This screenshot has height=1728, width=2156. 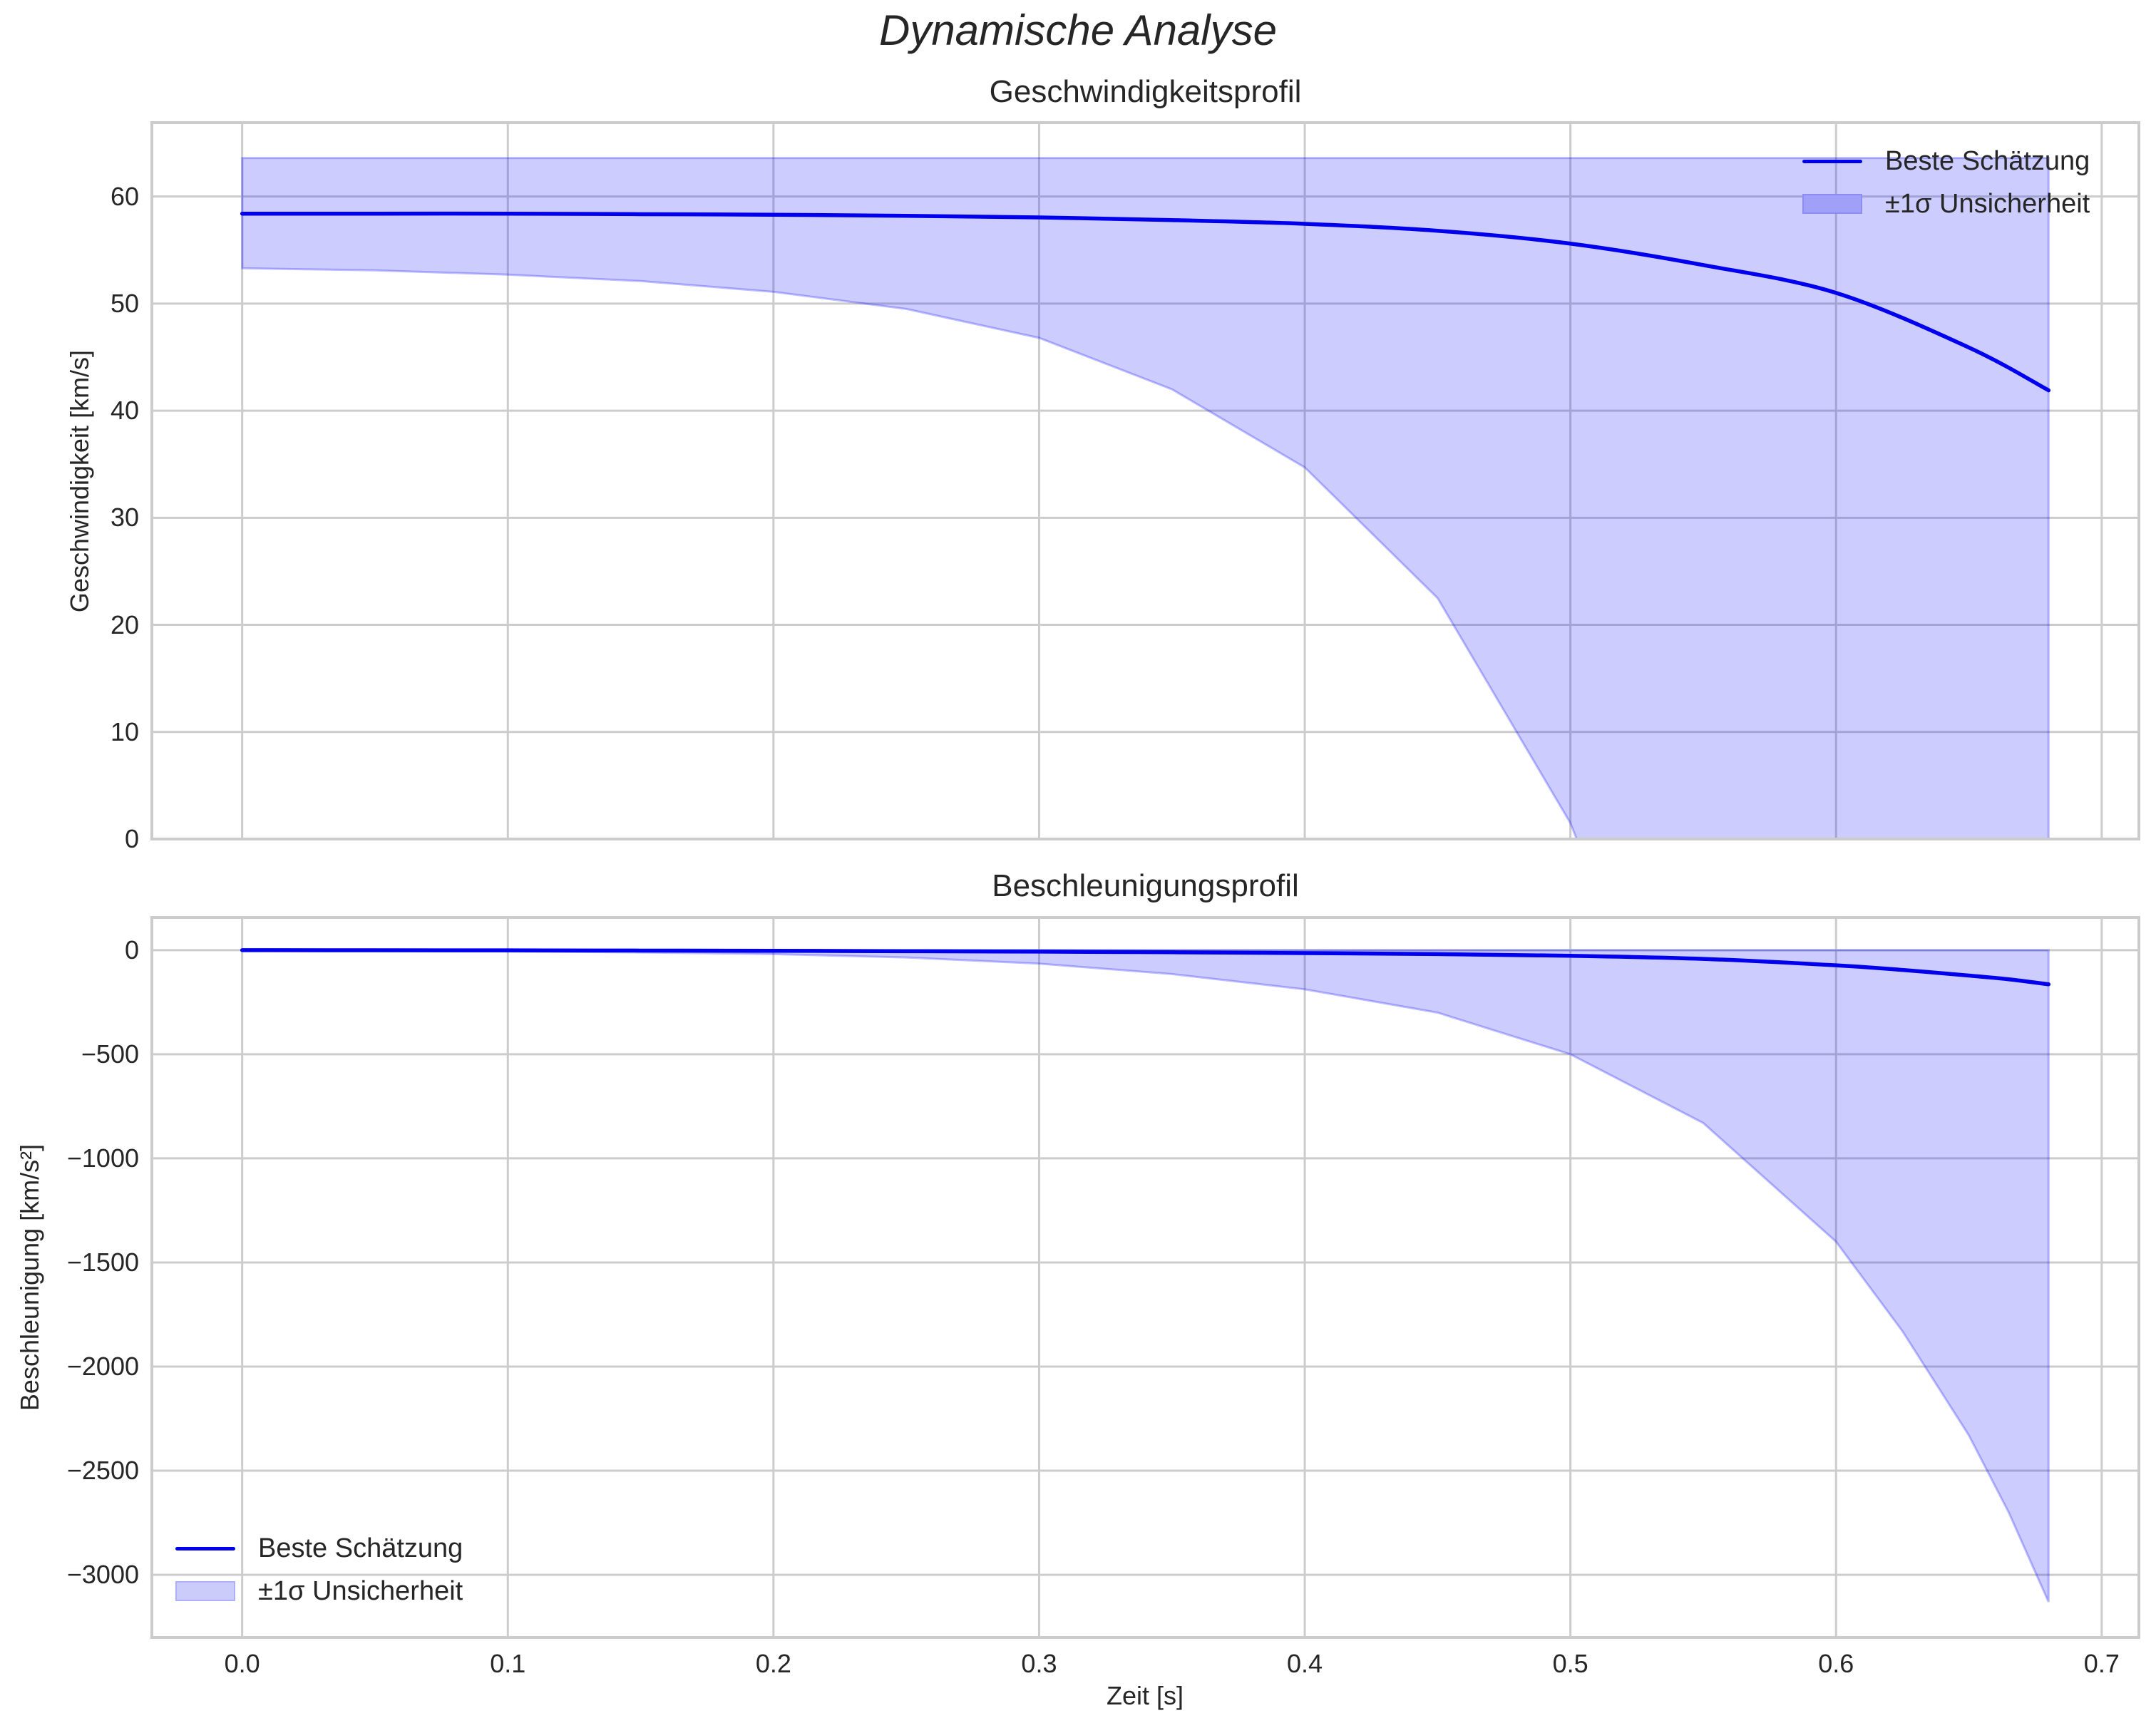 What do you see at coordinates (124, 303) in the screenshot?
I see `y-tick-label: 50` at bounding box center [124, 303].